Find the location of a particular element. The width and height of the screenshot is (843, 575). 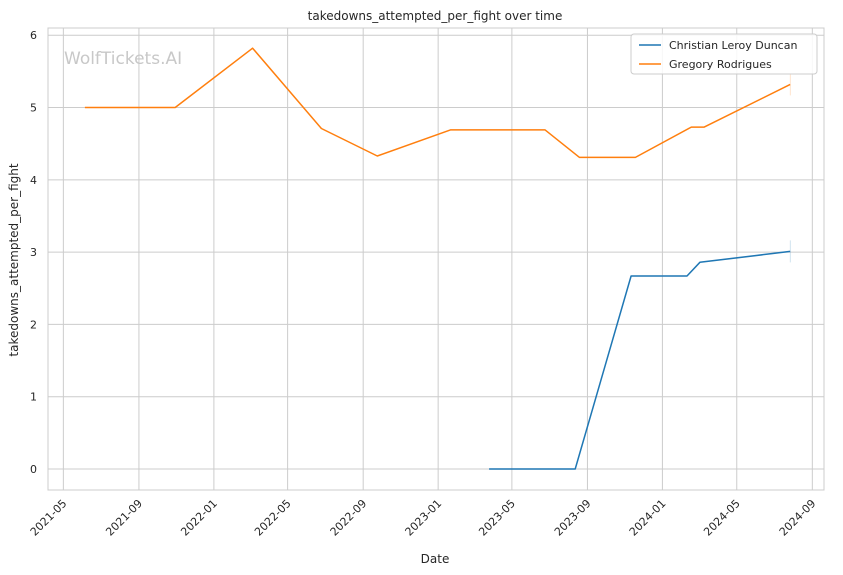

watermark-text: WolfTickets.AI is located at coordinates (123, 59).